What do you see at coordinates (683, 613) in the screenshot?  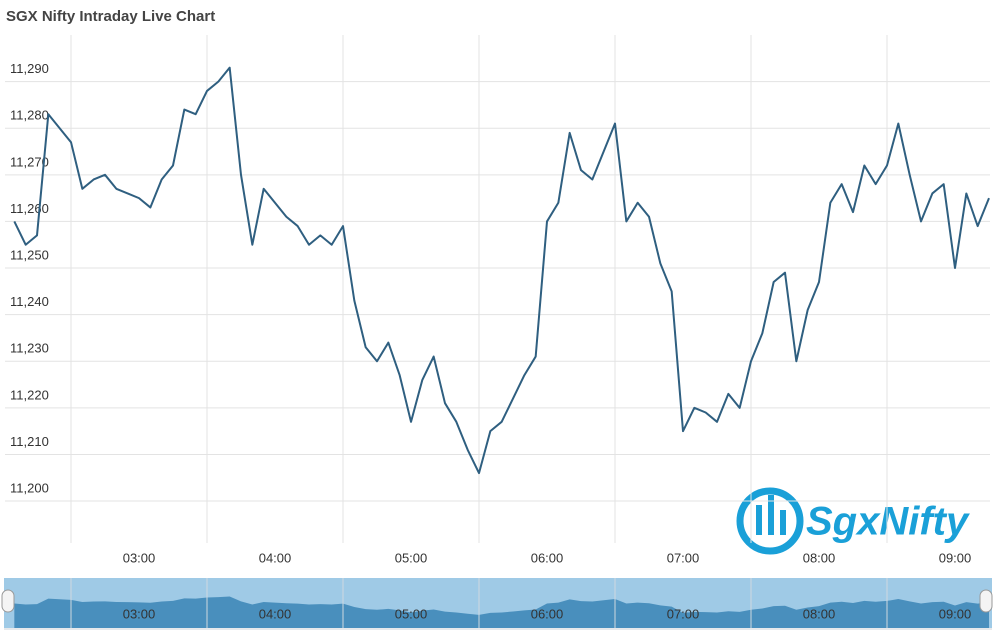 I see `navigator-label: 07:00` at bounding box center [683, 613].